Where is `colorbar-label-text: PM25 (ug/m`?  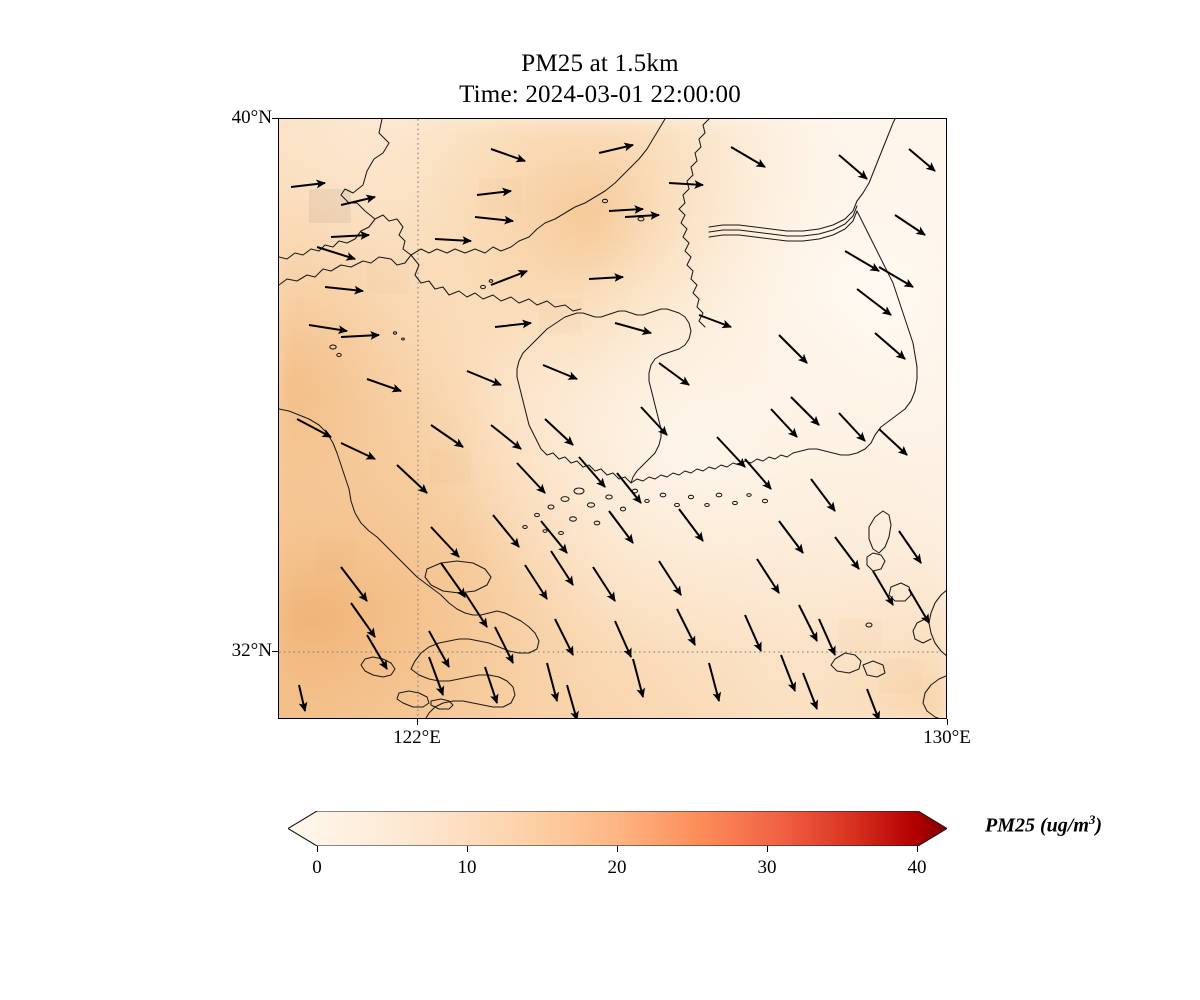 colorbar-label-text: PM25 (ug/m is located at coordinates (1037, 825).